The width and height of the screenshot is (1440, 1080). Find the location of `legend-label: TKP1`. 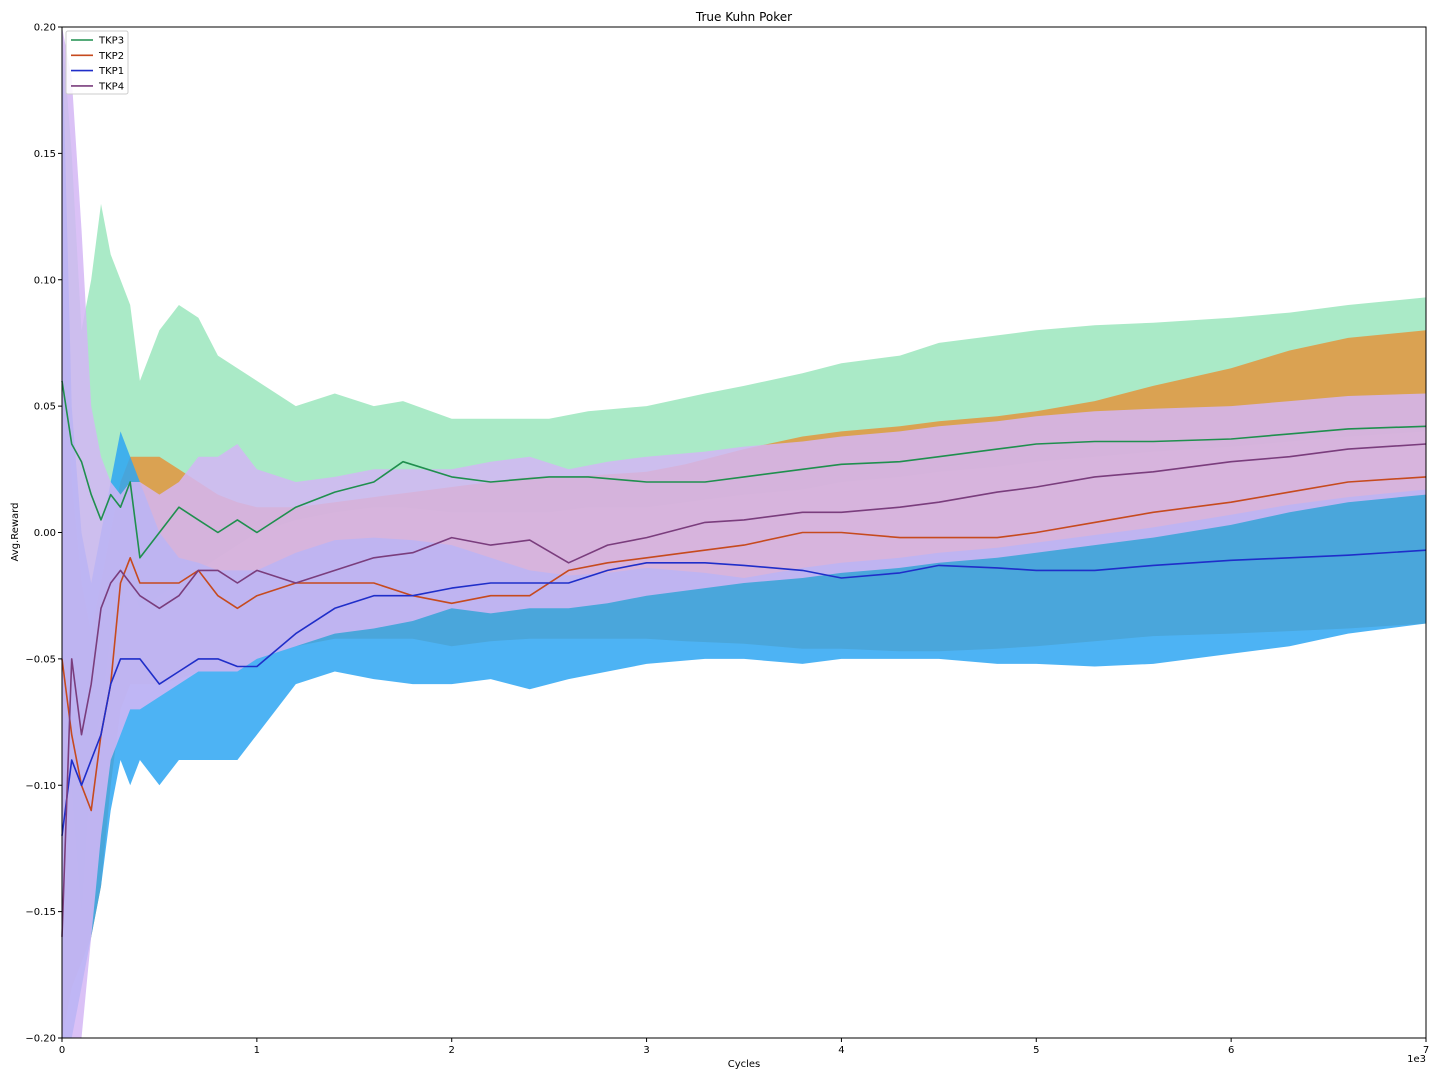

legend-label: TKP1 is located at coordinates (111, 71).